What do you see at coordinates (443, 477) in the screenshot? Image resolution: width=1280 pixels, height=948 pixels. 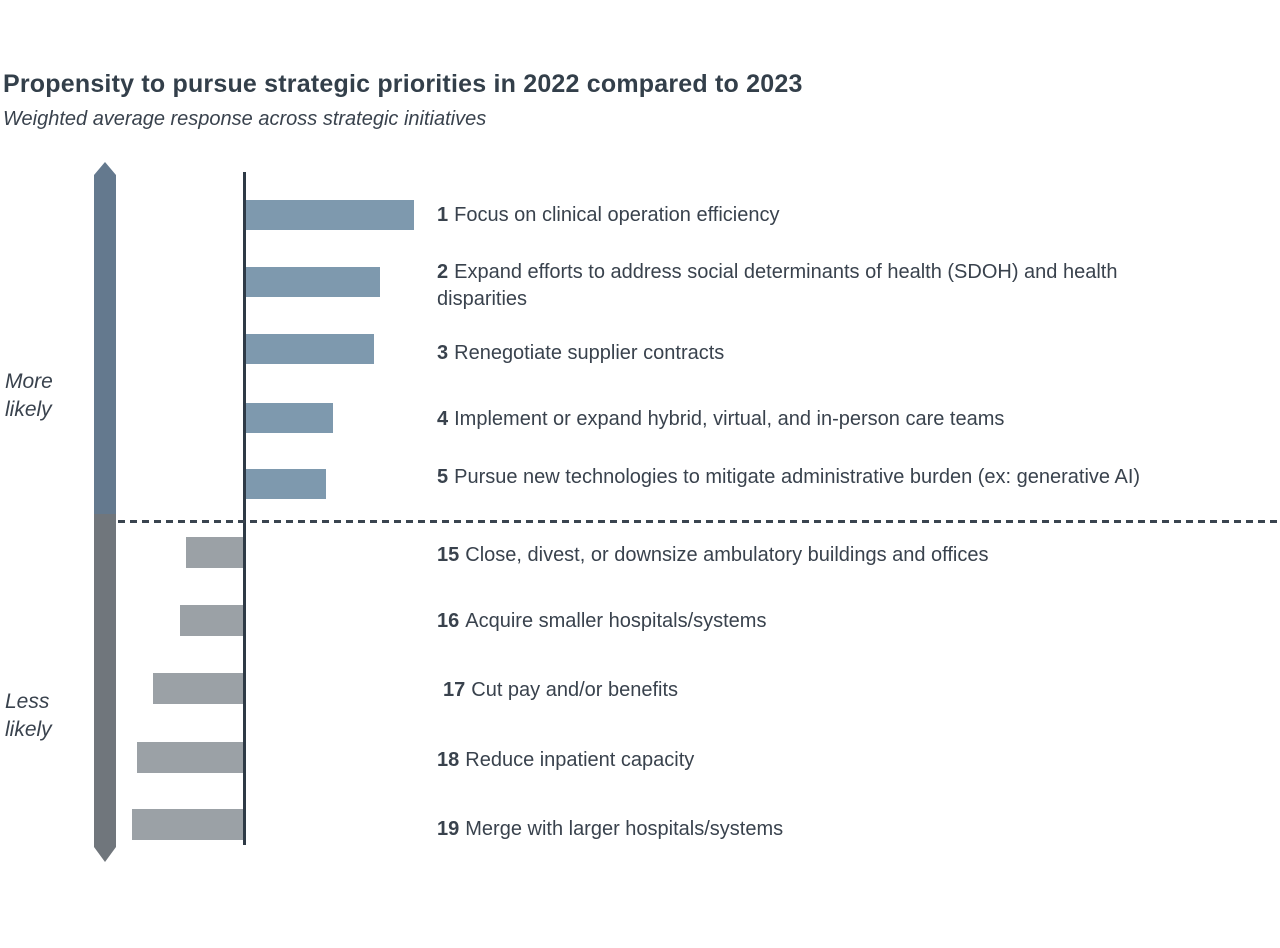 I see `item-rank: 5` at bounding box center [443, 477].